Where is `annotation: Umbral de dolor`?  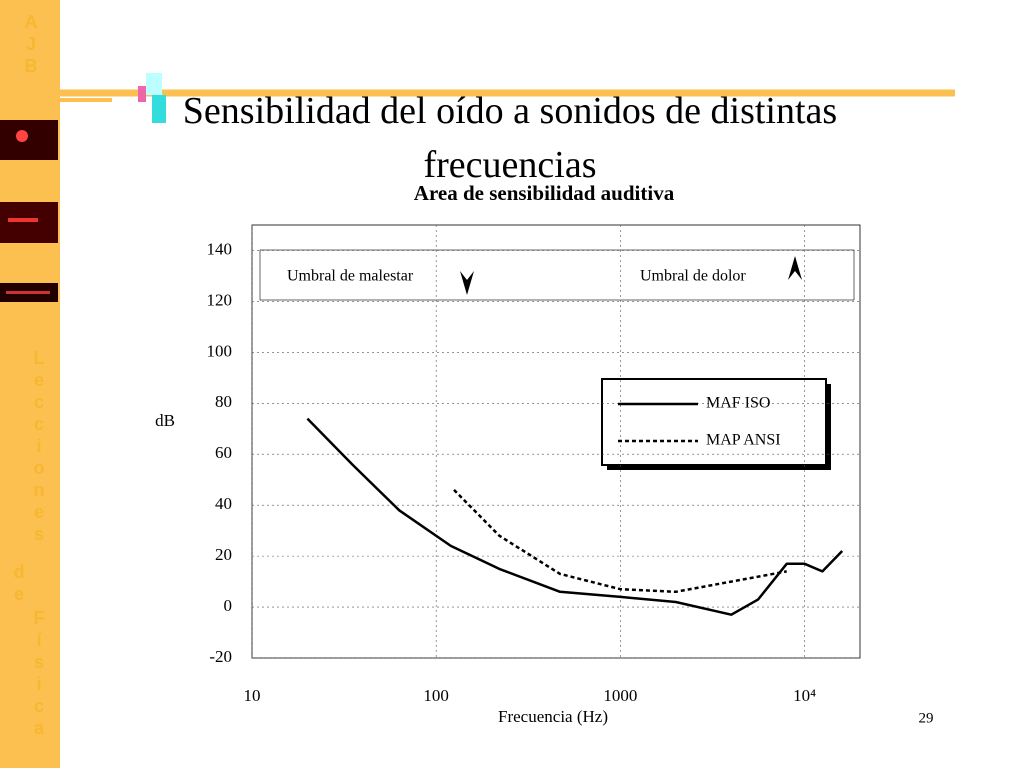
annotation: Umbral de dolor is located at coordinates (693, 276).